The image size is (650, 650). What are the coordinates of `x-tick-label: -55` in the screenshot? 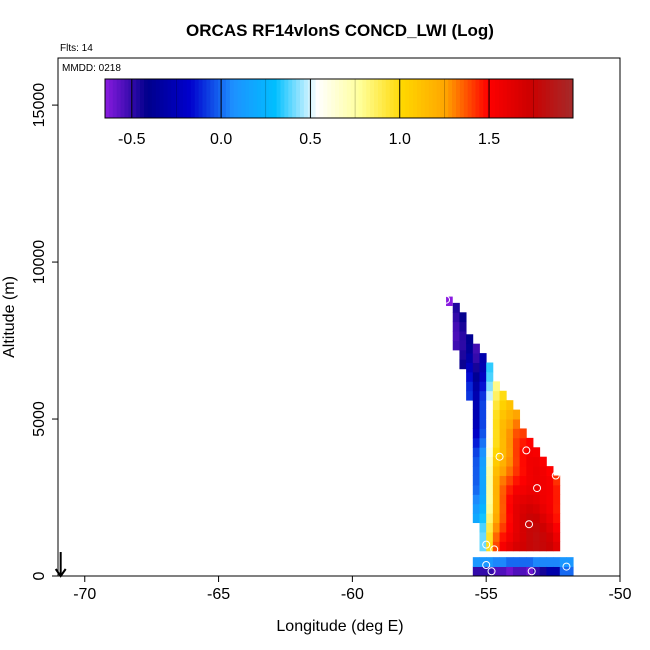 It's located at (486, 594).